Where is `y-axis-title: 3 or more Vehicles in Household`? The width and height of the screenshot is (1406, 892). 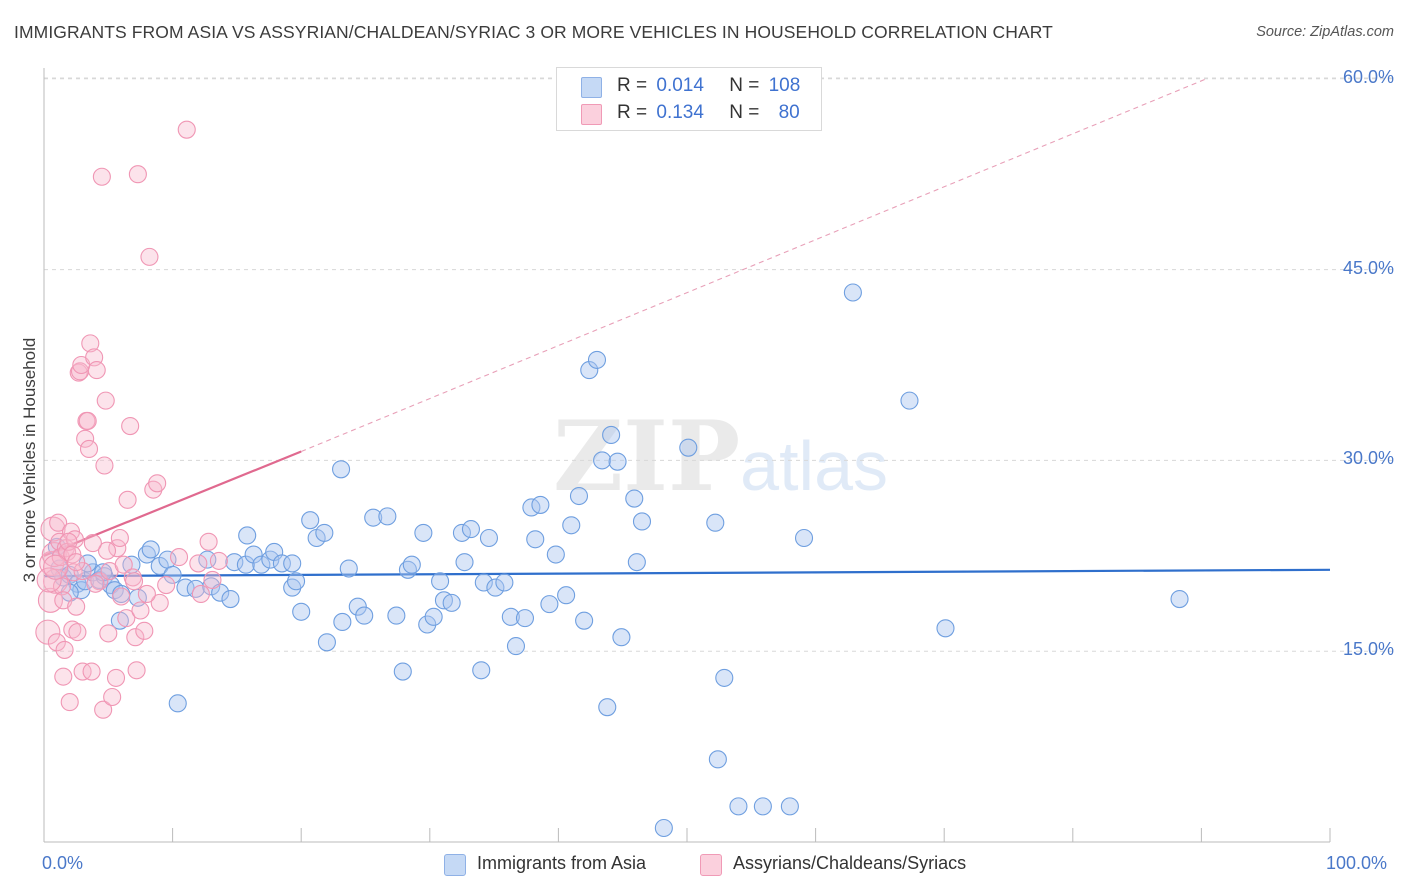
y-axis-title: 3 or more Vehicles in Household is located at coordinates (29, 460).